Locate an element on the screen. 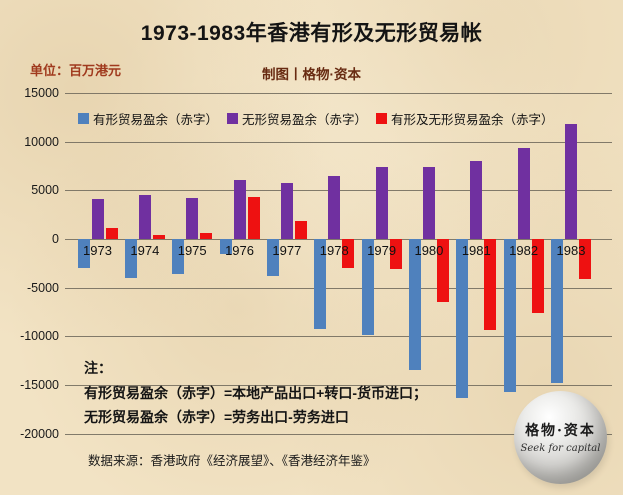  gridline--15000 is located at coordinates (338, 386).